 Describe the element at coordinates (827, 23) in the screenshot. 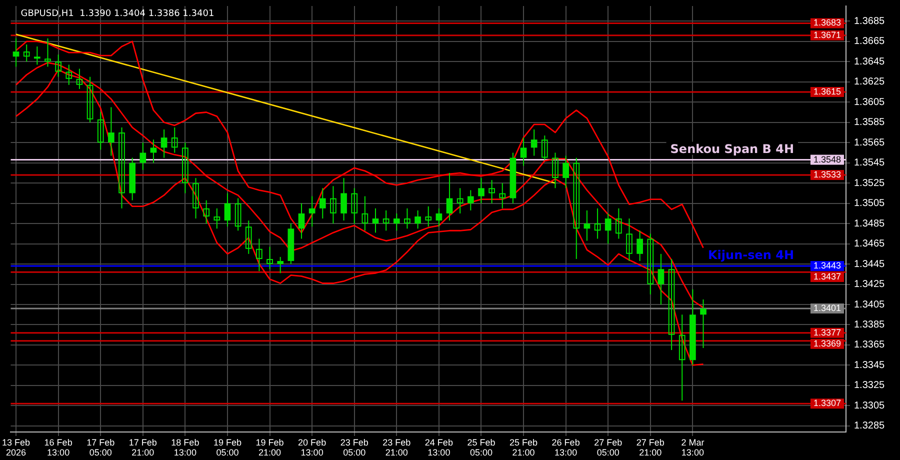

I see `ref-line-label: 1.3683` at that location.